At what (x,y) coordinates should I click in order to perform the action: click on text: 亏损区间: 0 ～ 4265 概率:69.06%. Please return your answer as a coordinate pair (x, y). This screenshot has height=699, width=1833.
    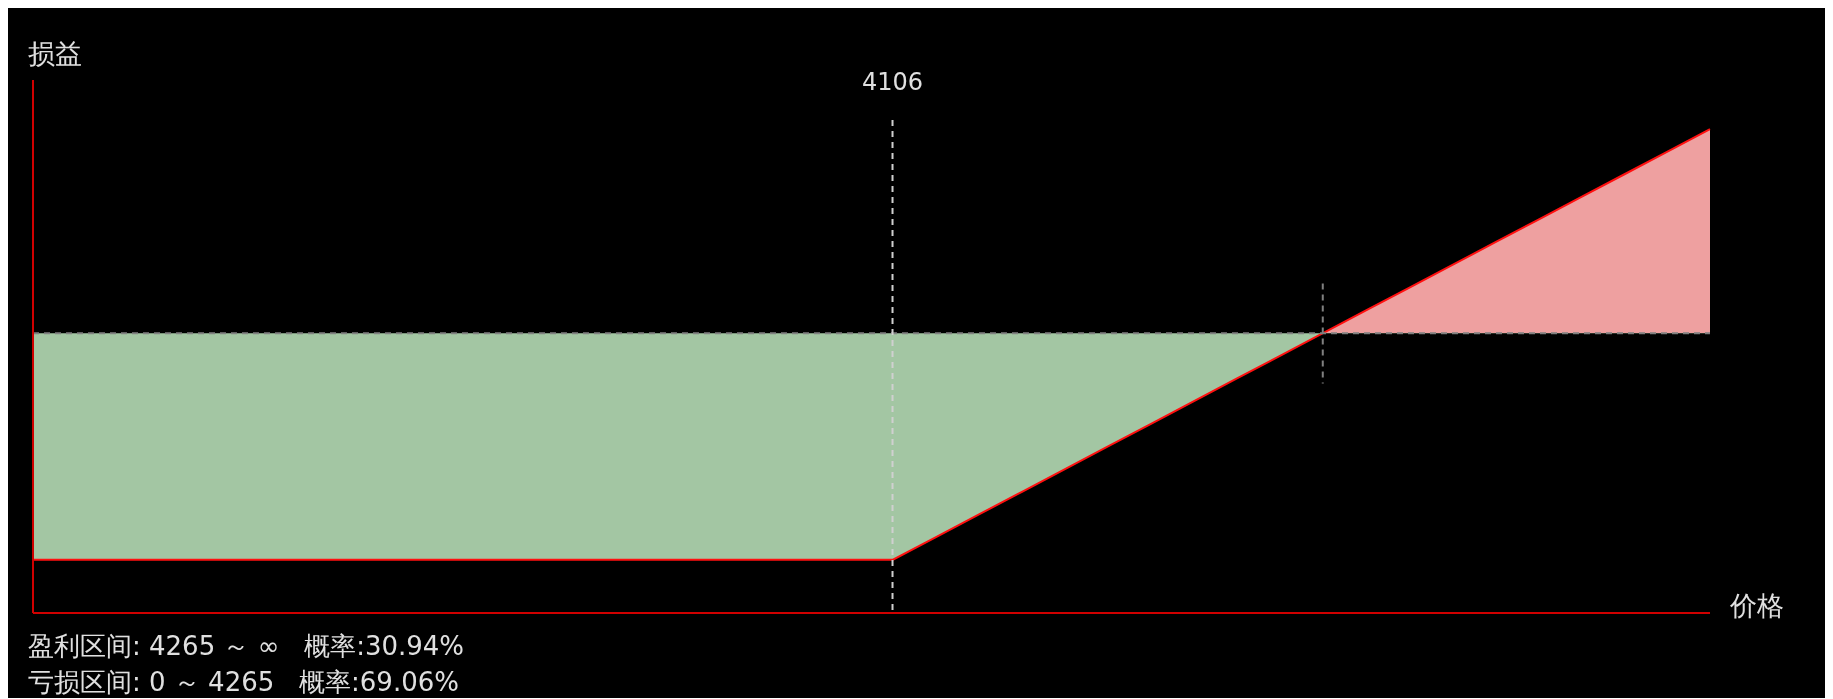
    Looking at the image, I should click on (244, 682).